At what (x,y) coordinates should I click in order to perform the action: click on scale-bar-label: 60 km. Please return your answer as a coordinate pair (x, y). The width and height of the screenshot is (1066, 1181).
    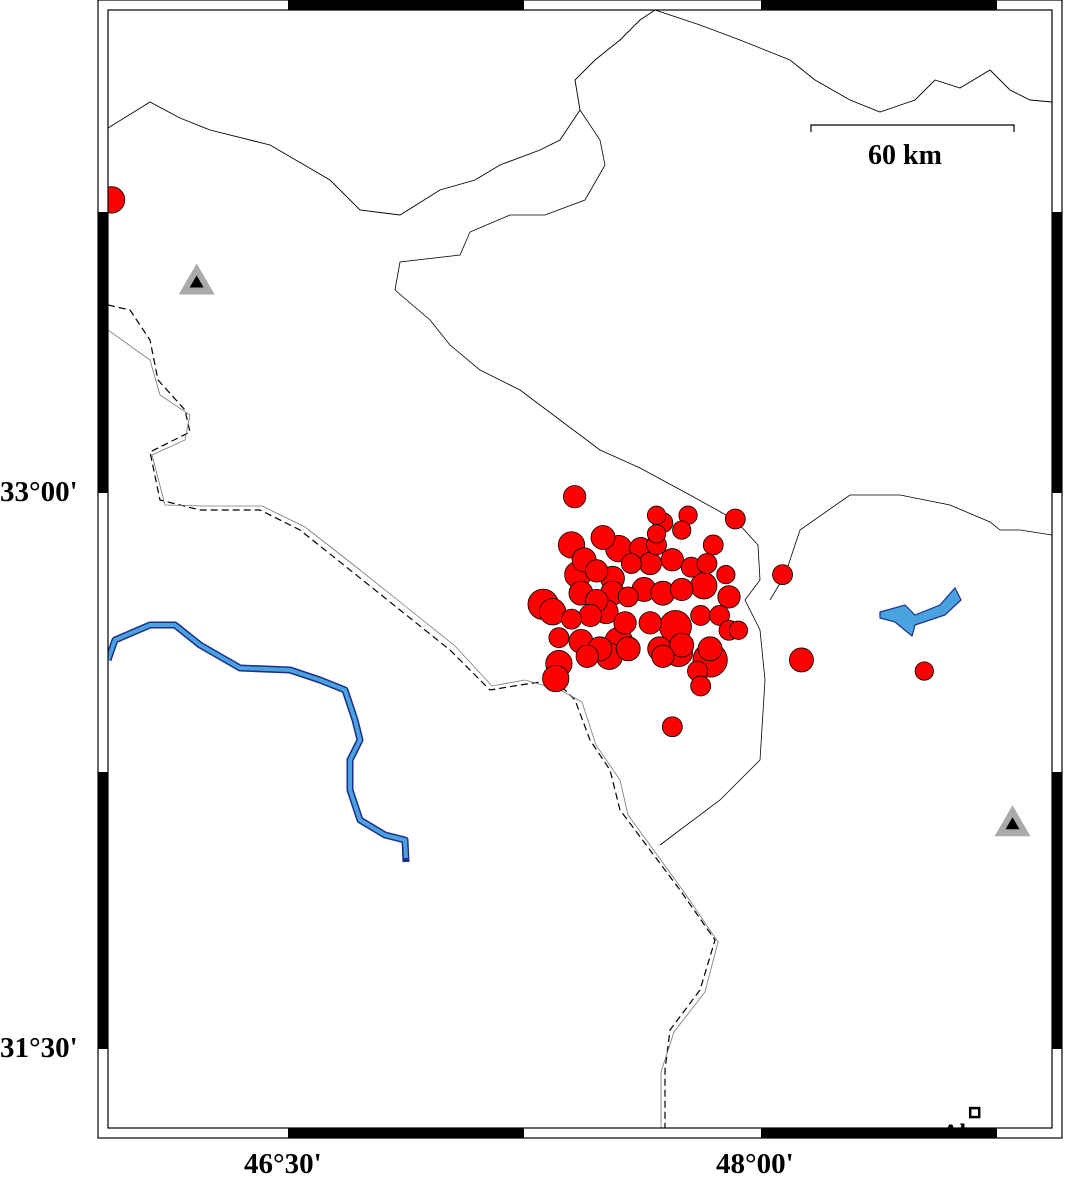
    Looking at the image, I should click on (905, 155).